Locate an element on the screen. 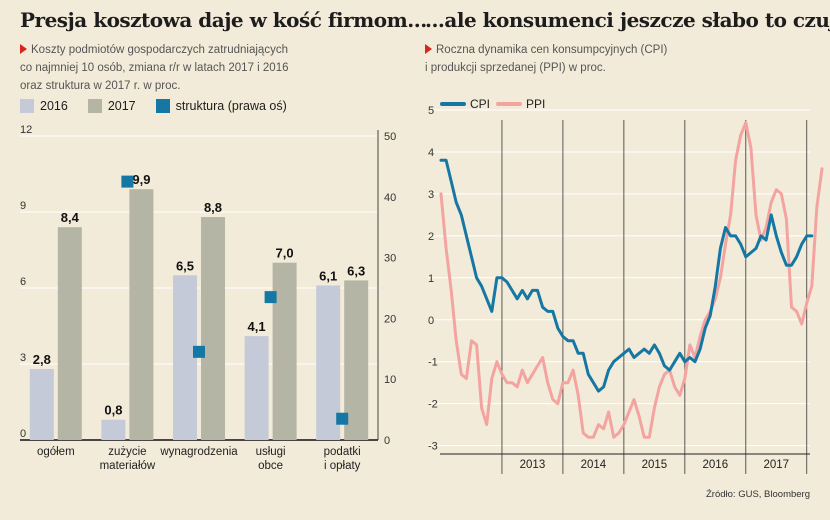 Image resolution: width=830 pixels, height=520 pixels. bar-chart-legend: 2016 2017 struktura (prawa oś) is located at coordinates (163, 106).